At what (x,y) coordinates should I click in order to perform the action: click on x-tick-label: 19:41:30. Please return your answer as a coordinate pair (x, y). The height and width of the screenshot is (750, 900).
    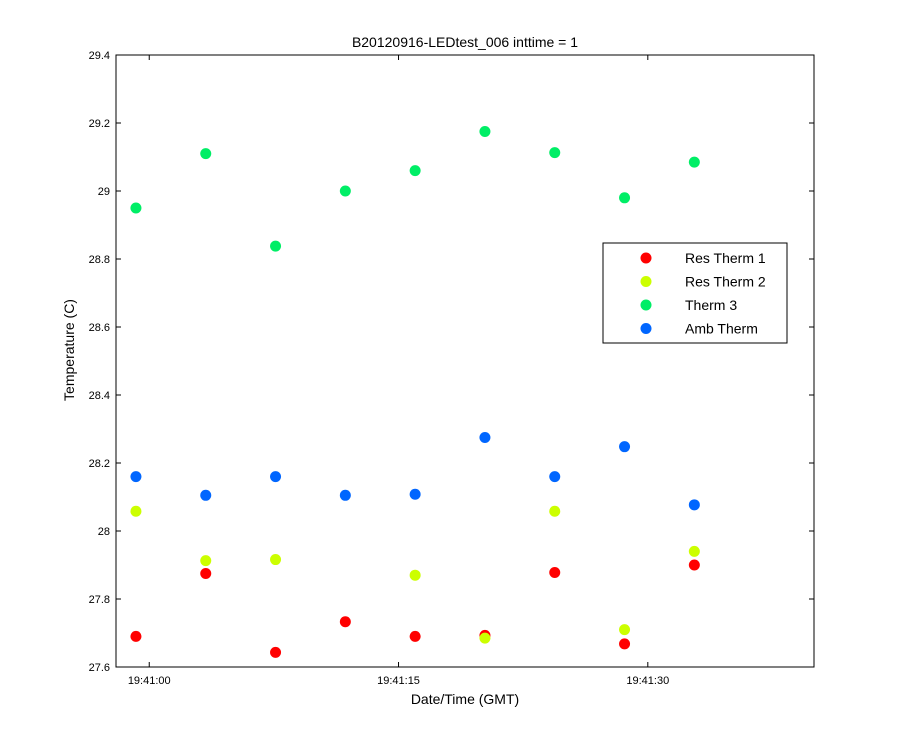
    Looking at the image, I should click on (647, 681).